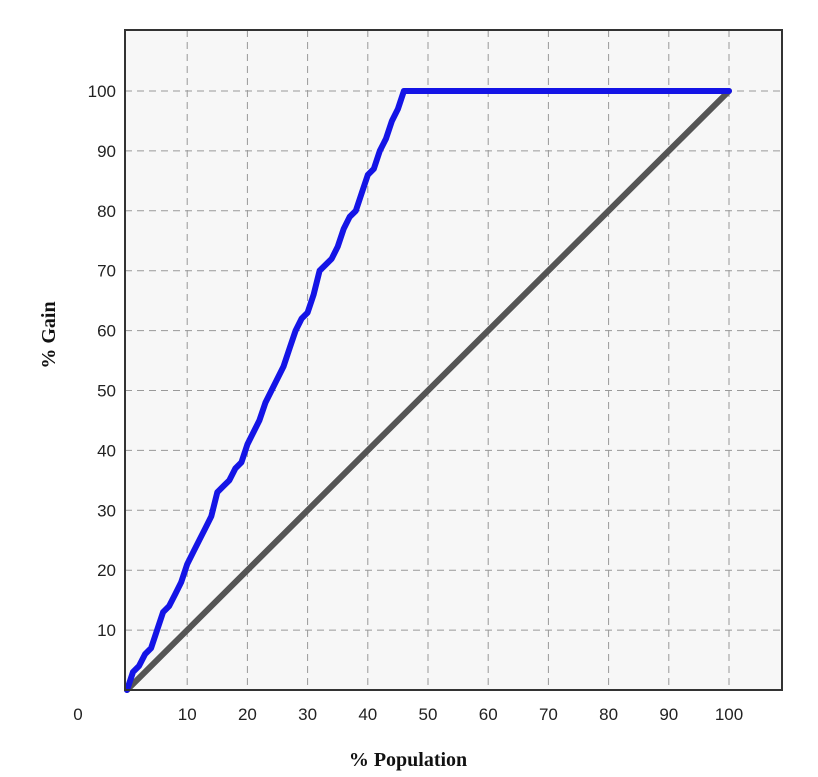 The width and height of the screenshot is (818, 777). What do you see at coordinates (77, 714) in the screenshot?
I see `x-tick-label-0: 0` at bounding box center [77, 714].